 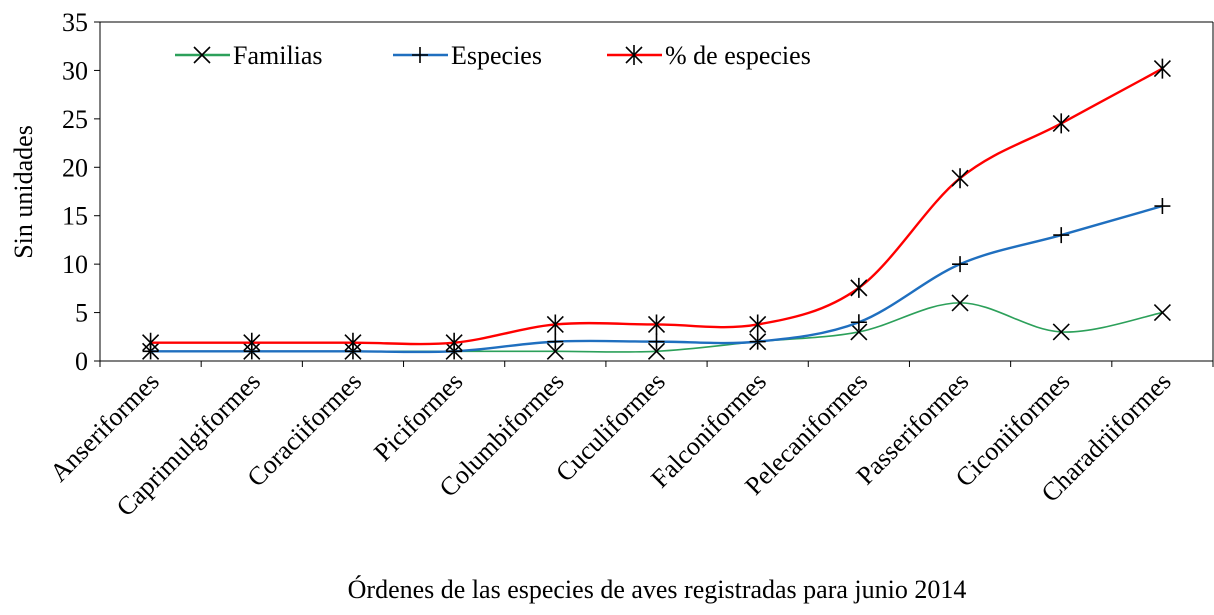 I want to click on y-tick-label: 5, so click(x=81, y=313).